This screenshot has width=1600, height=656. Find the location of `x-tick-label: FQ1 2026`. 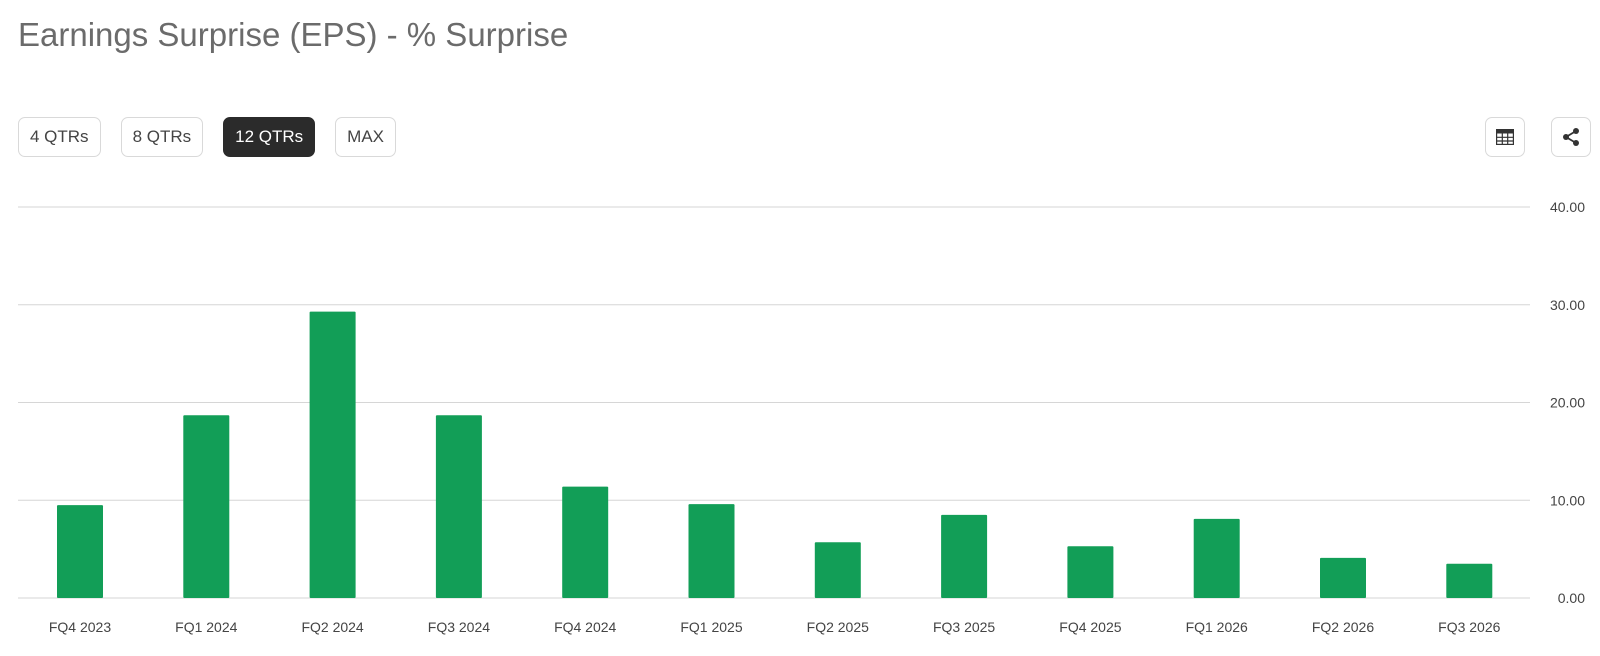

x-tick-label: FQ1 2026 is located at coordinates (1217, 627).